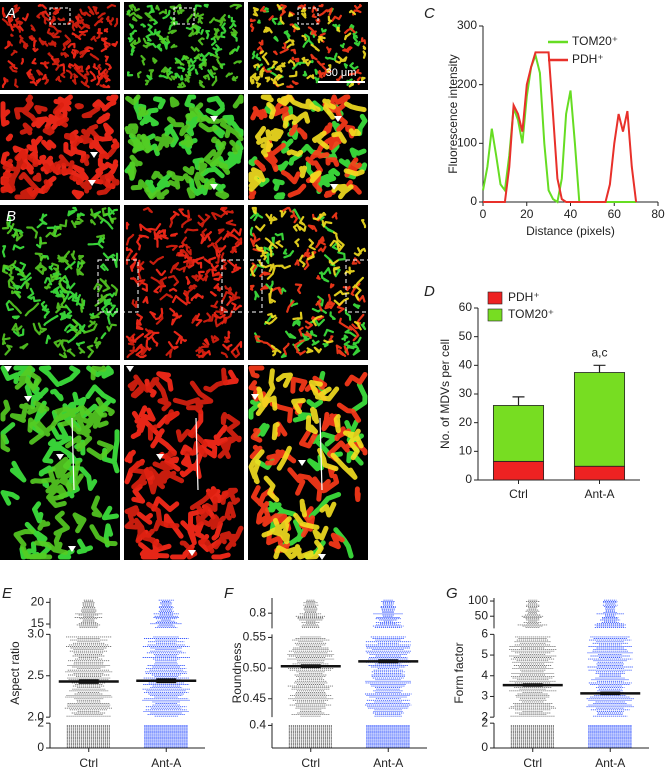 Image resolution: width=668 pixels, height=781 pixels. Describe the element at coordinates (658, 214) in the screenshot. I see `x-tick-label: 80` at that location.